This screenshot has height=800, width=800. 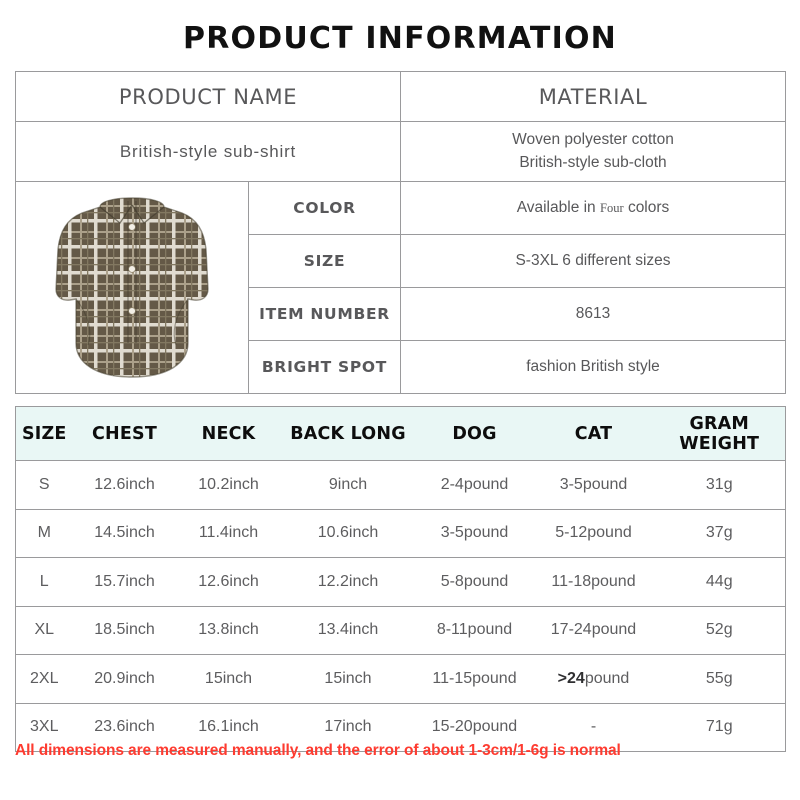 What do you see at coordinates (124, 727) in the screenshot?
I see `cell-chest: 23.6inch` at bounding box center [124, 727].